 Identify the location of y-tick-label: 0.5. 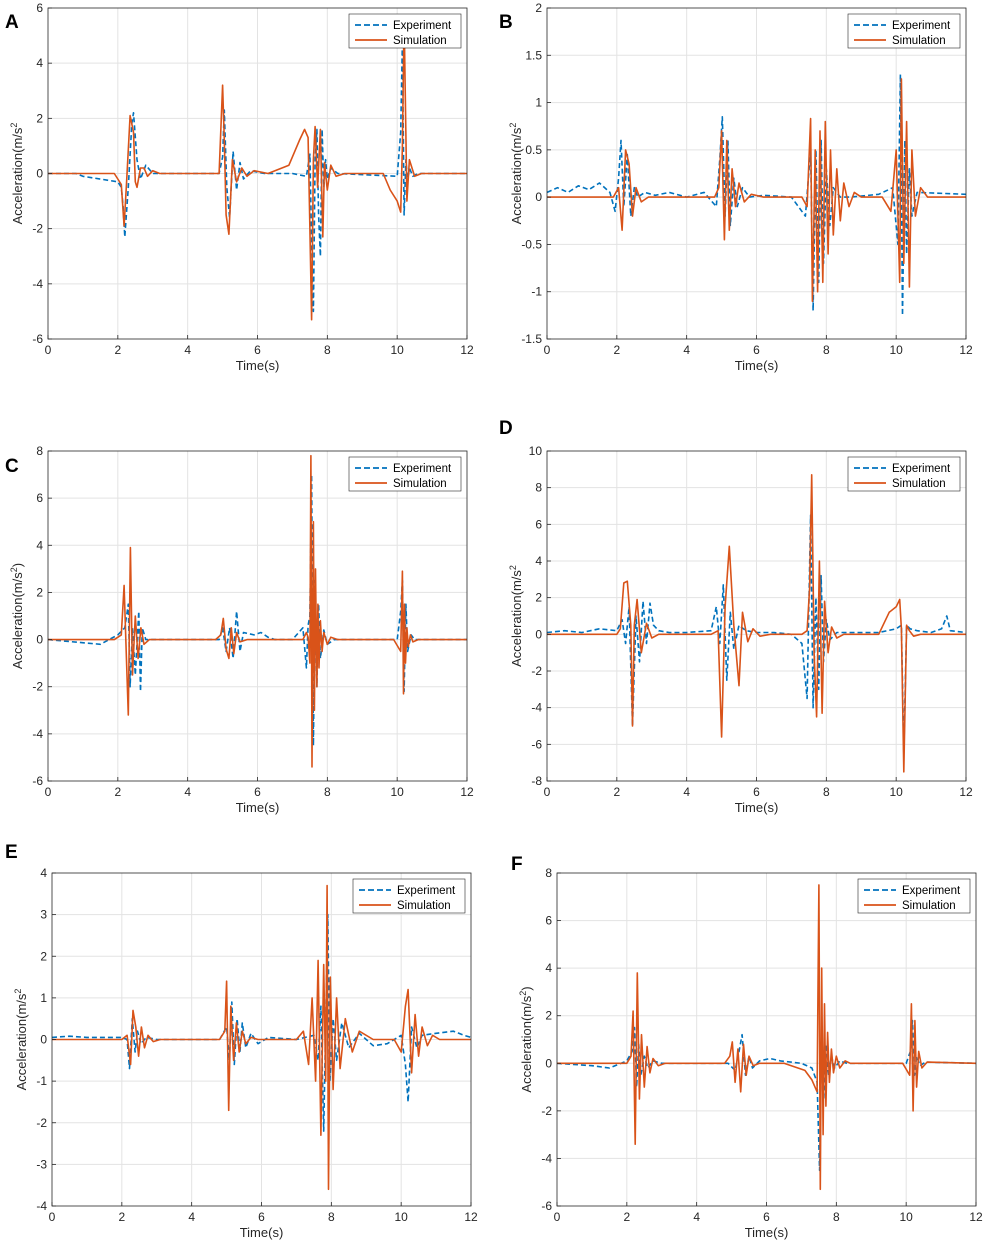
(533, 150).